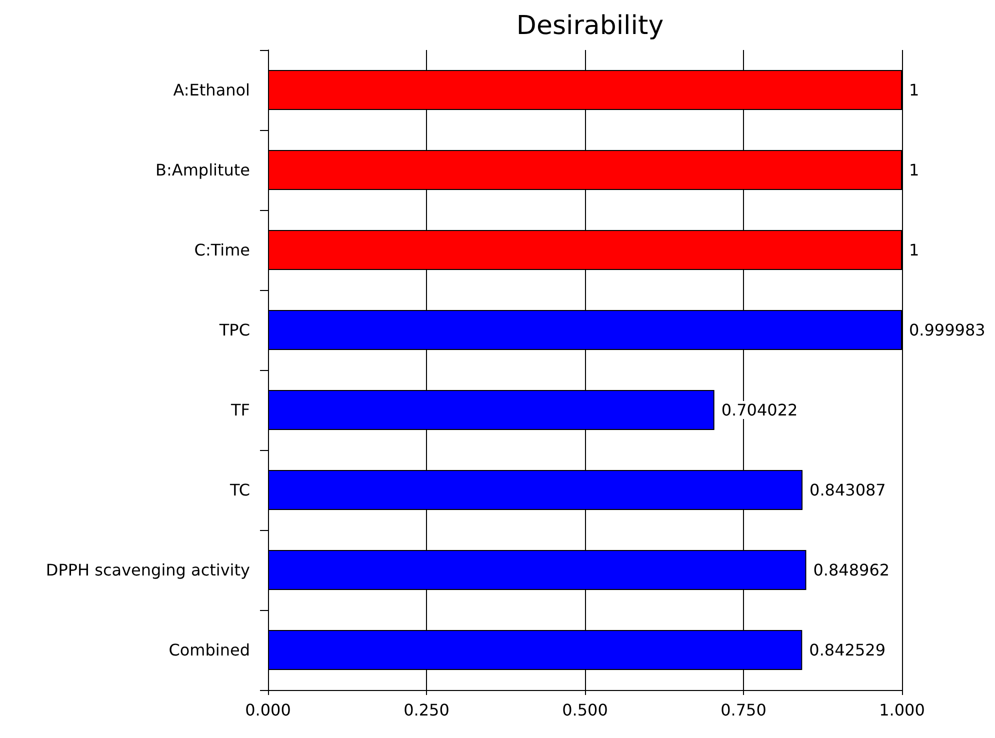 The image size is (995, 738). What do you see at coordinates (234, 330) in the screenshot?
I see `y-tick-label: TPC` at bounding box center [234, 330].